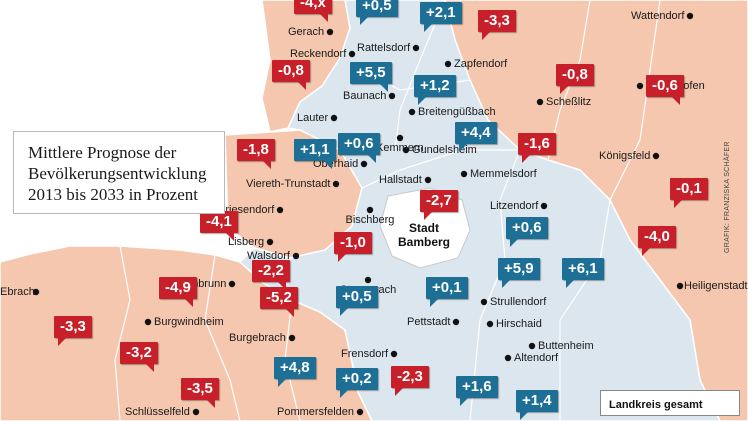 The height and width of the screenshot is (421, 748). What do you see at coordinates (429, 322) in the screenshot?
I see `town-label: Pettstadt` at bounding box center [429, 322].